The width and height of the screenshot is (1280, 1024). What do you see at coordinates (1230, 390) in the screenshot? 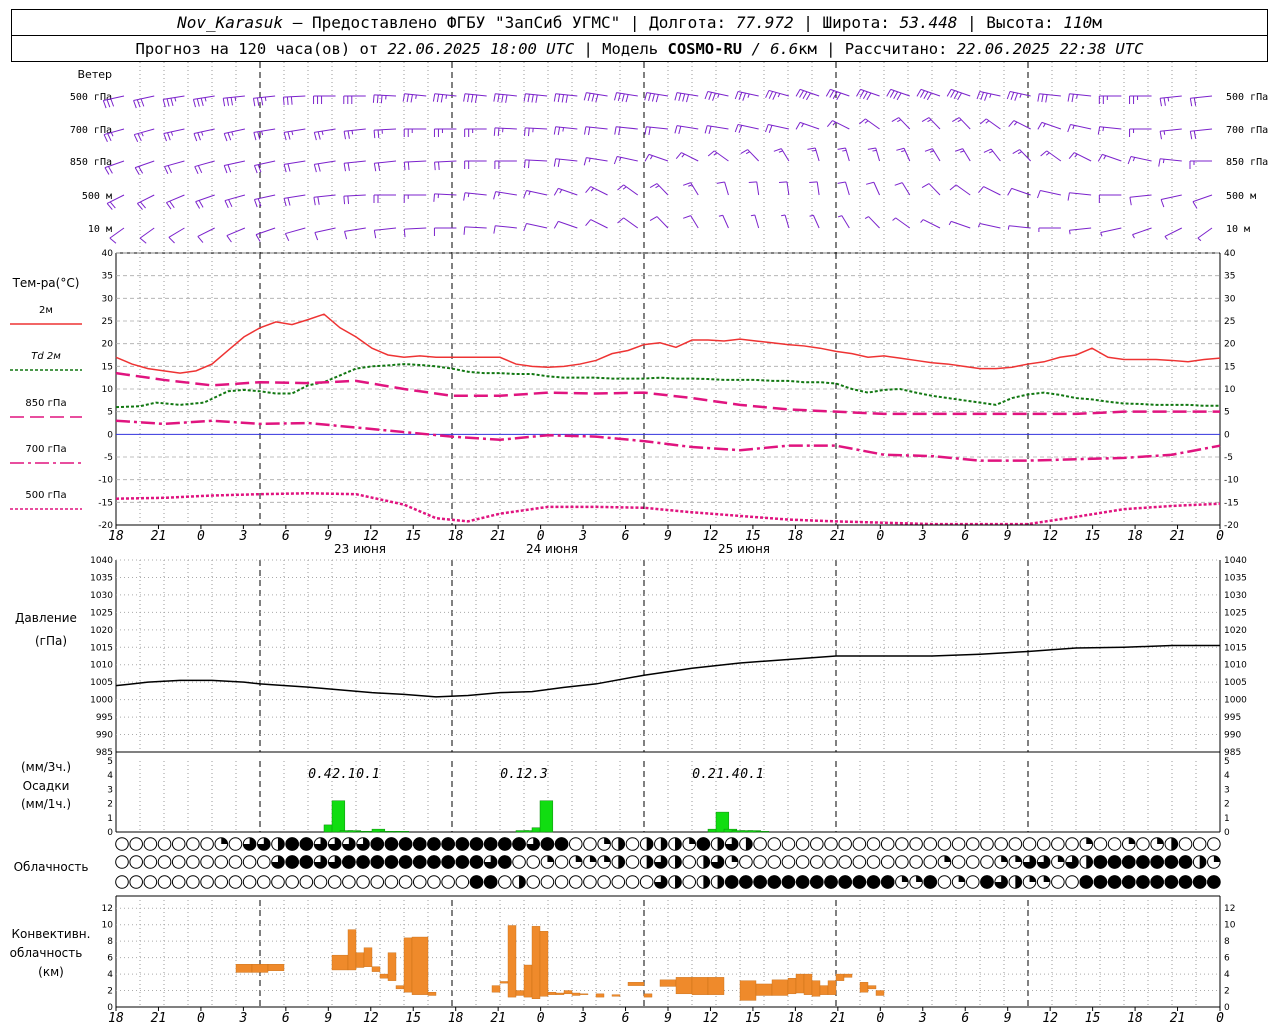
I see `temp-ytick-right: 10` at bounding box center [1230, 390].